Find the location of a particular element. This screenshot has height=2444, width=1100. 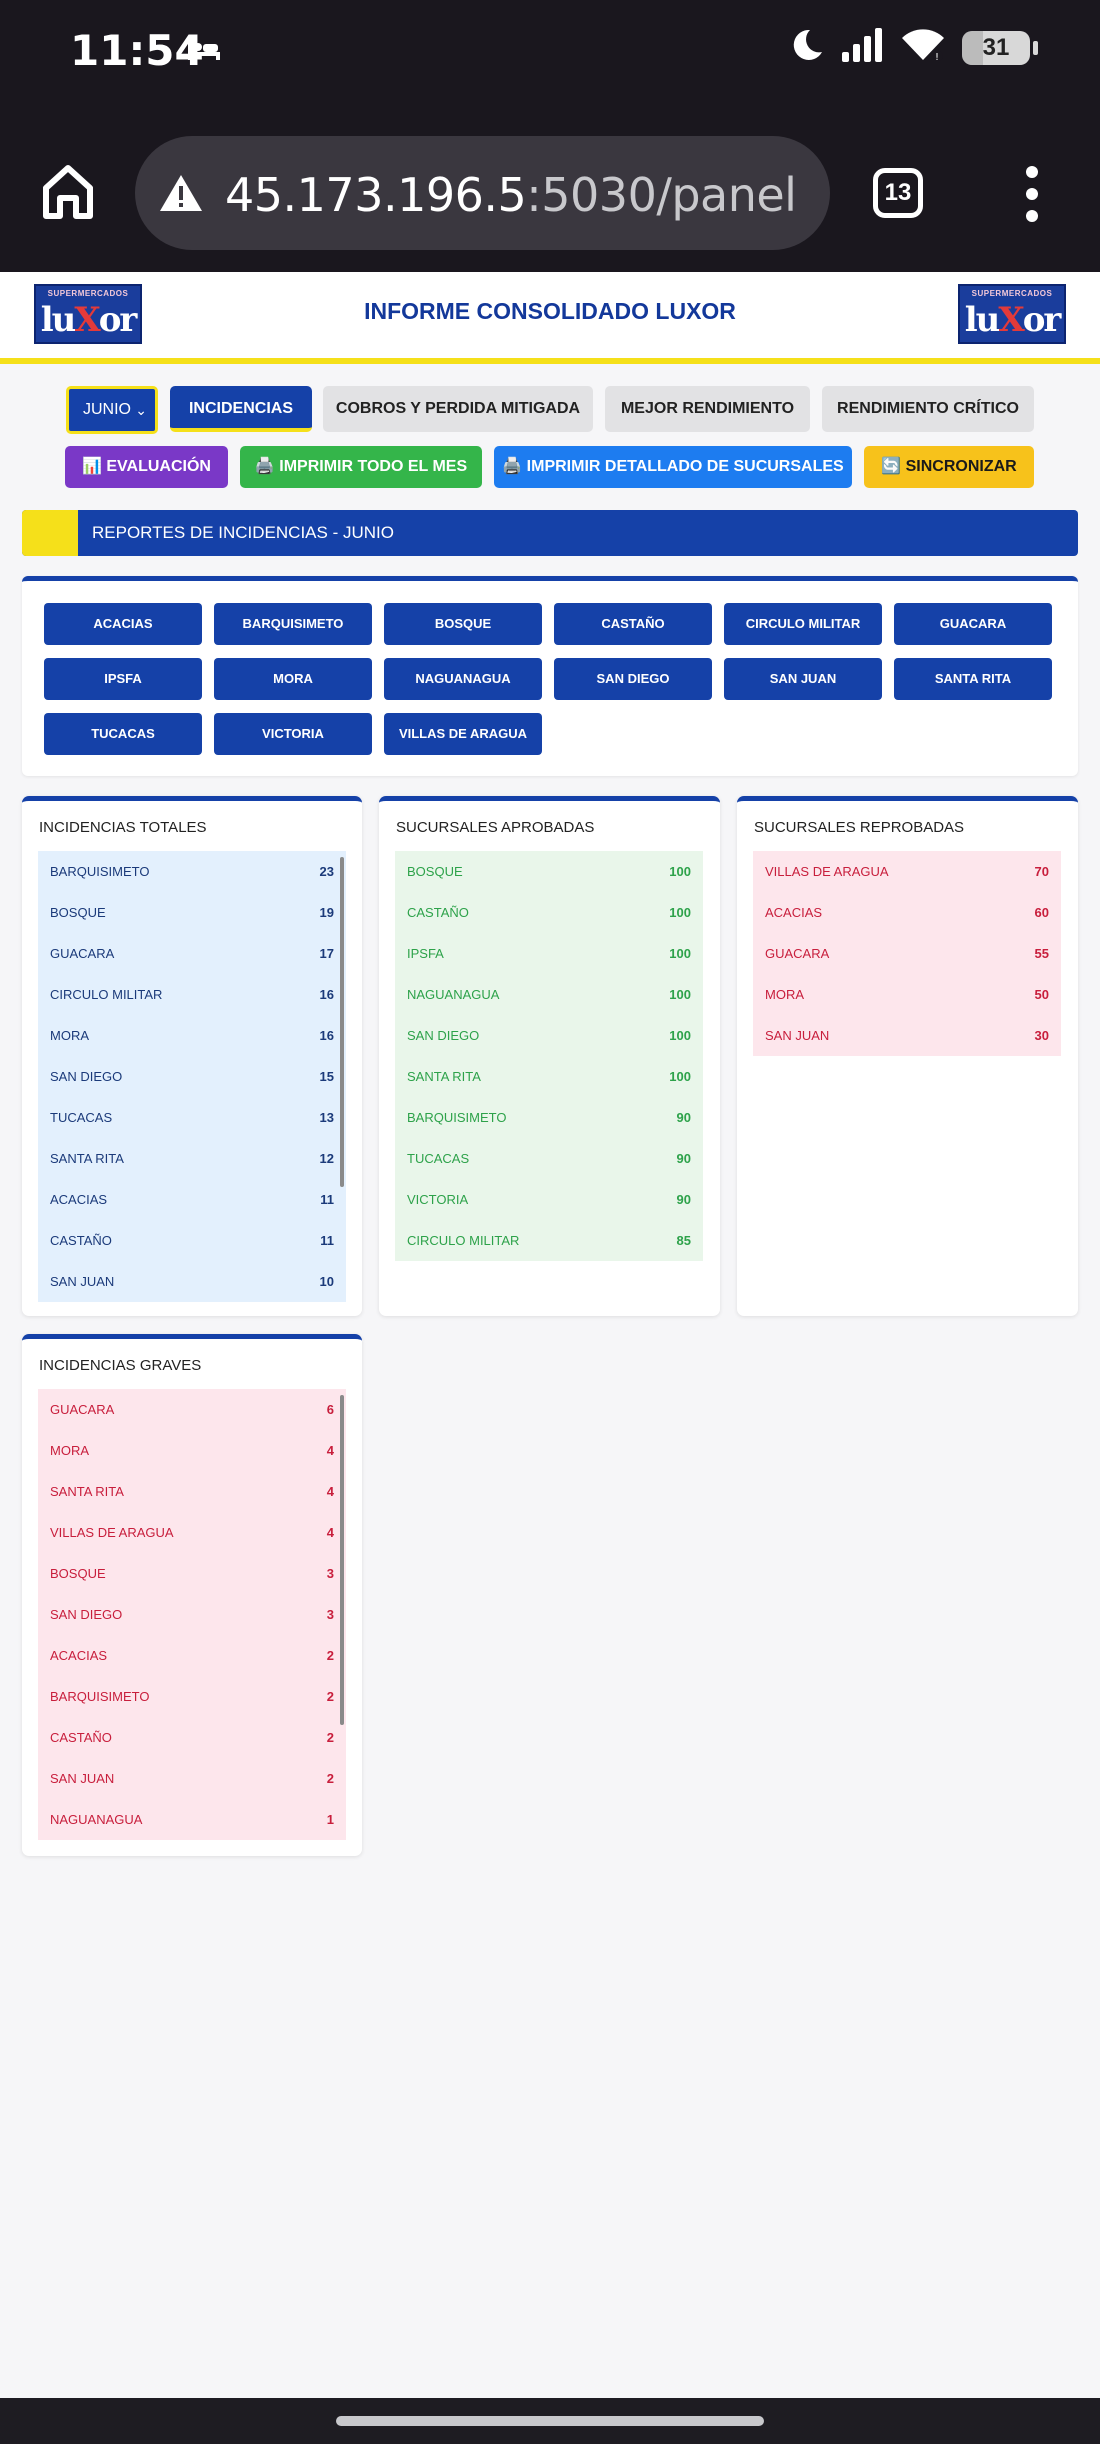

imprimir-detallado-button: 🖨️ IMPRIMIR DETALLADO DE SUCURSALES is located at coordinates (673, 467).